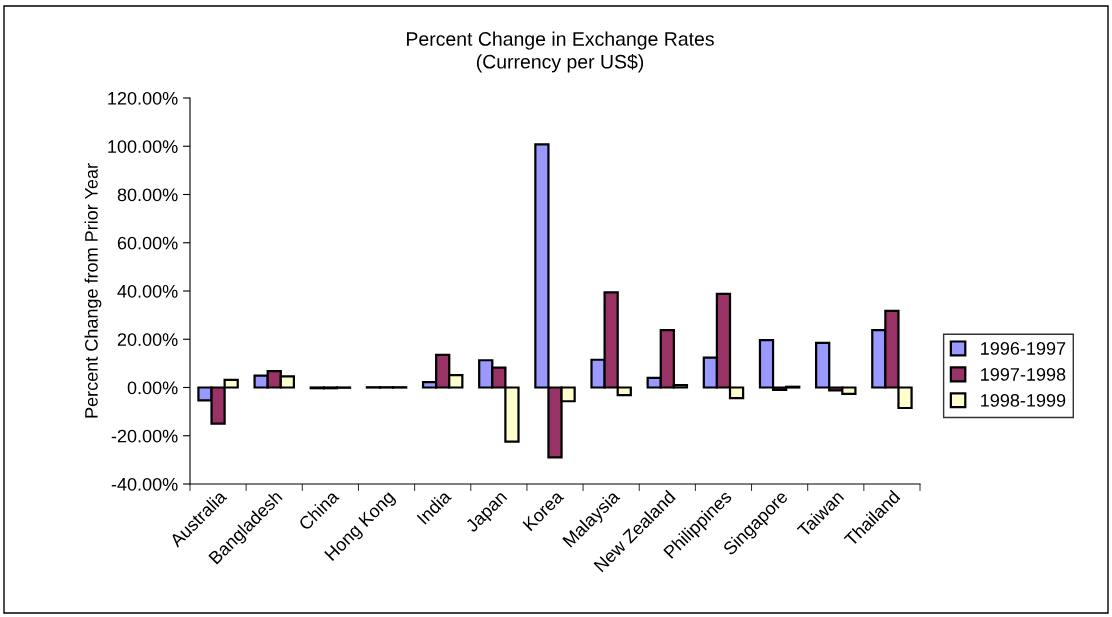  What do you see at coordinates (147, 243) in the screenshot?
I see `y-tick-label: 60.00%` at bounding box center [147, 243].